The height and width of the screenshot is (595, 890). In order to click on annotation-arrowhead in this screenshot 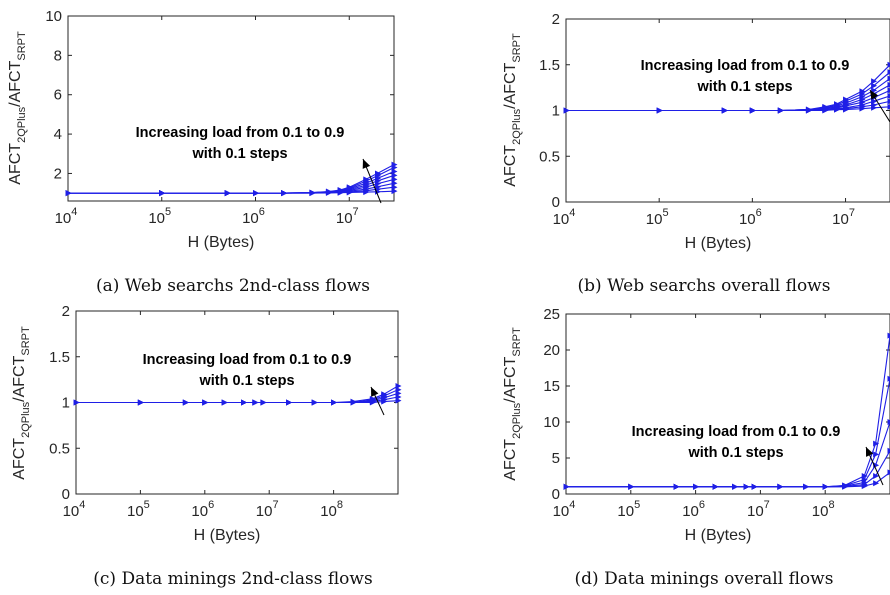, I will do `click(874, 95)`.